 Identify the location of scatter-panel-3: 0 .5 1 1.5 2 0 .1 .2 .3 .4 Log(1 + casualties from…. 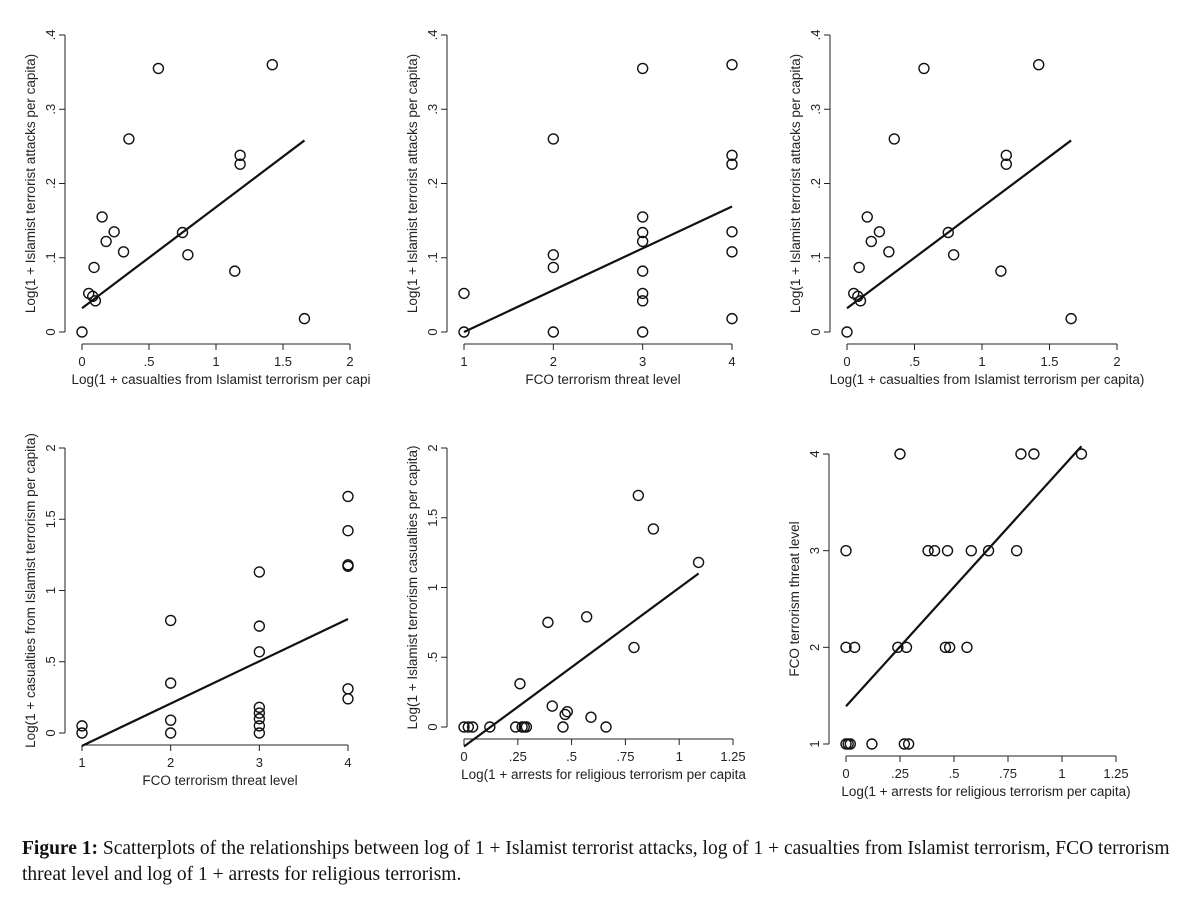
(966, 208).